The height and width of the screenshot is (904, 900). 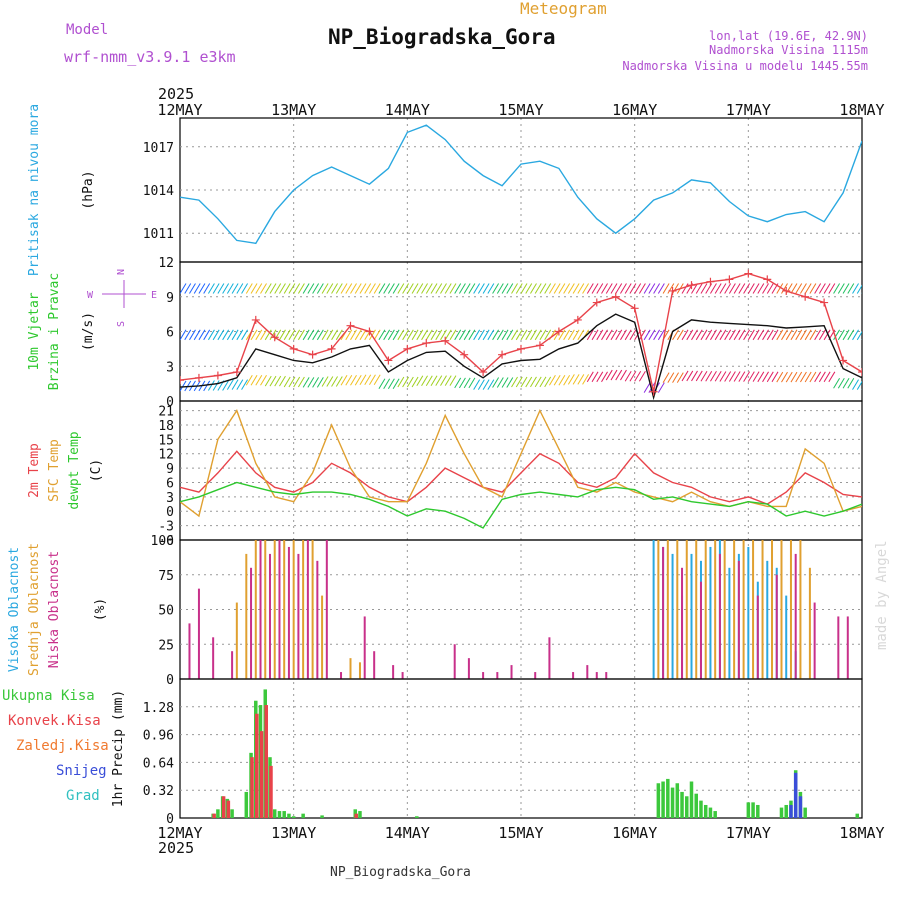 What do you see at coordinates (521, 184) in the screenshot?
I see `plot-area` at bounding box center [521, 184].